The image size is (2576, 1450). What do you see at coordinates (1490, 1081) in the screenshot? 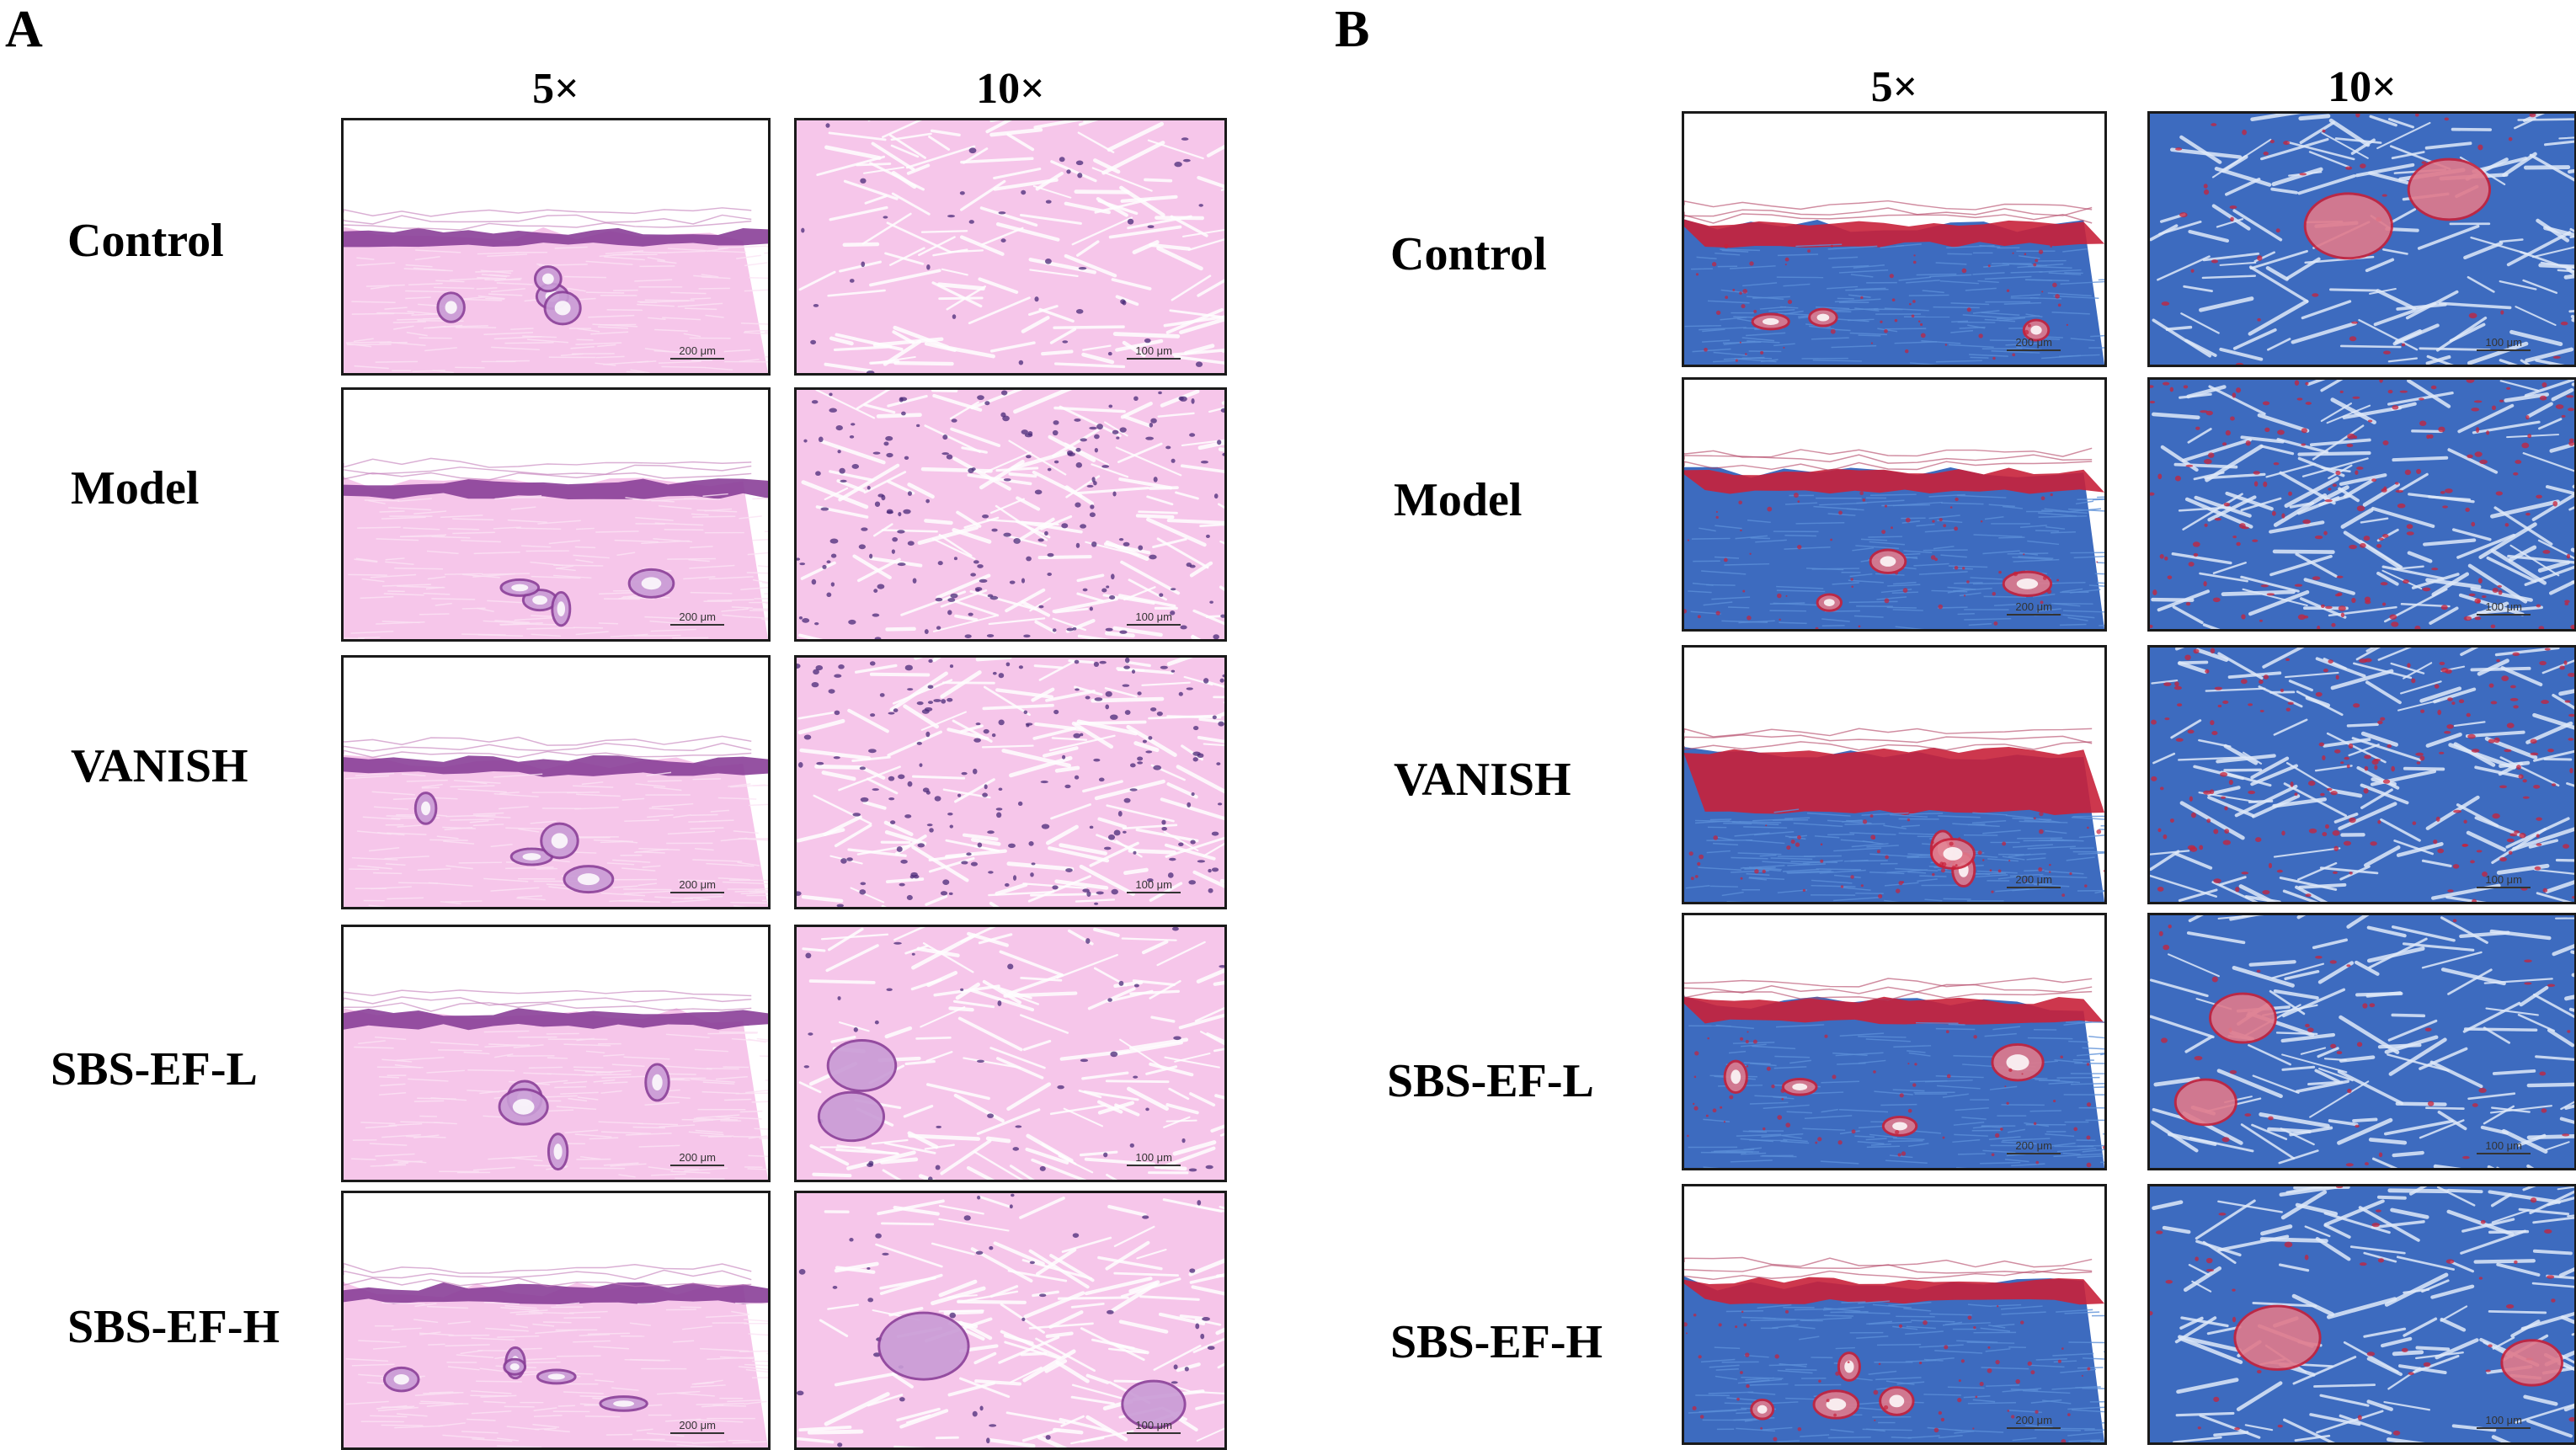
I see `panel-b-row-sbs-ef-l: SBS-EF-L` at bounding box center [1490, 1081].